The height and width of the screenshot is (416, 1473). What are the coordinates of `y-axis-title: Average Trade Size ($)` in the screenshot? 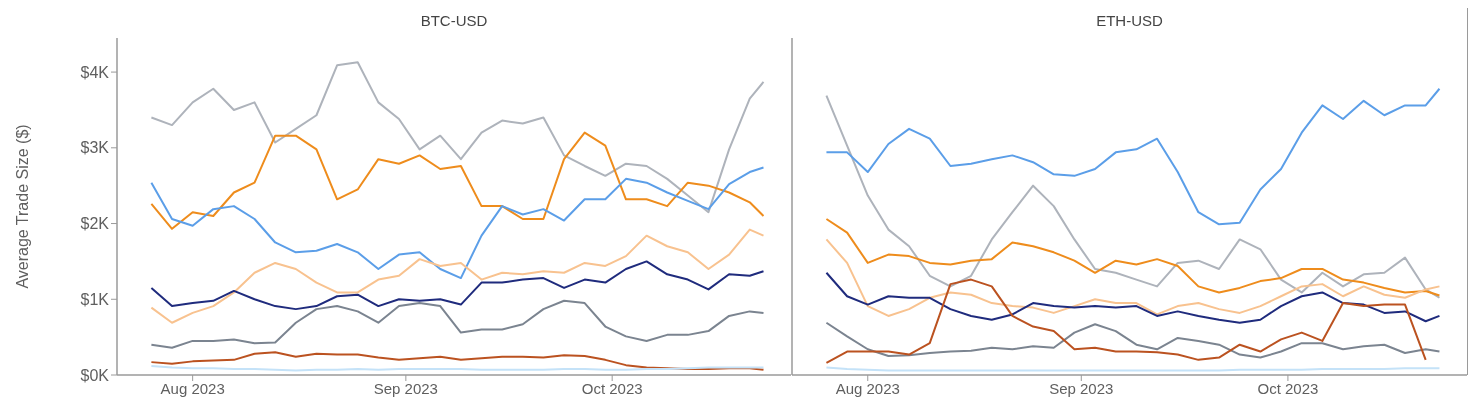 It's located at (22, 206).